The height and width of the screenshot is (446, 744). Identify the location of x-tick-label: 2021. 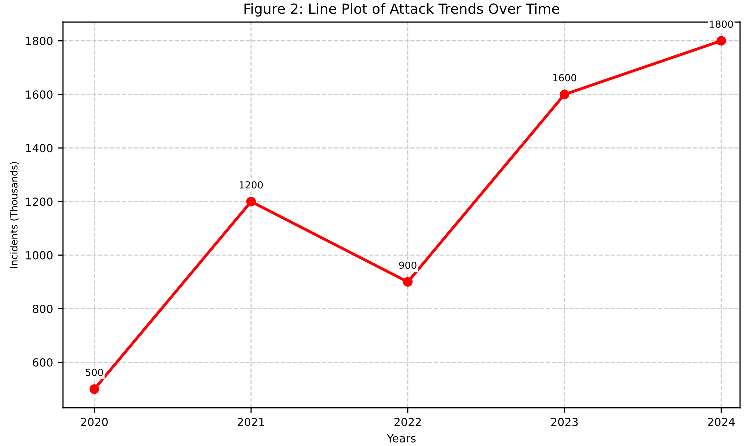
(251, 422).